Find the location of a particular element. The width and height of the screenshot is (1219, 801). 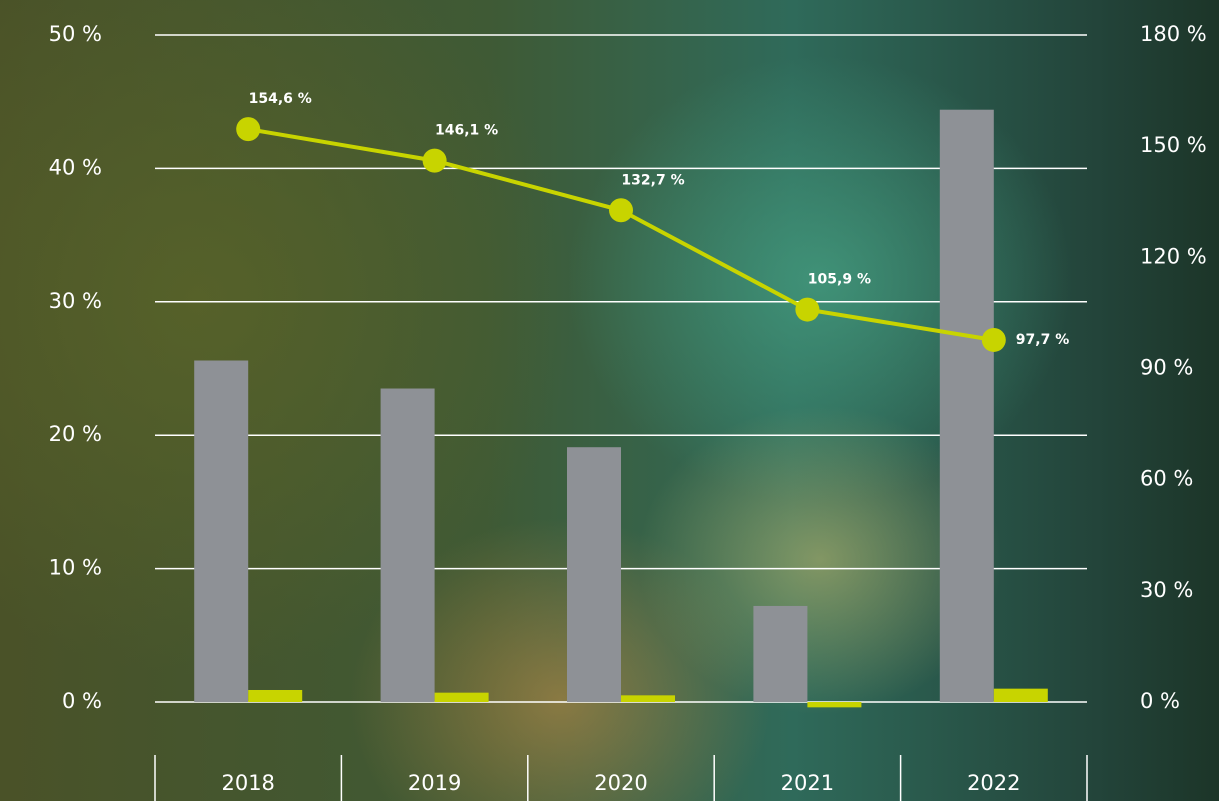

y2-tick-label: 120 % is located at coordinates (1173, 256).